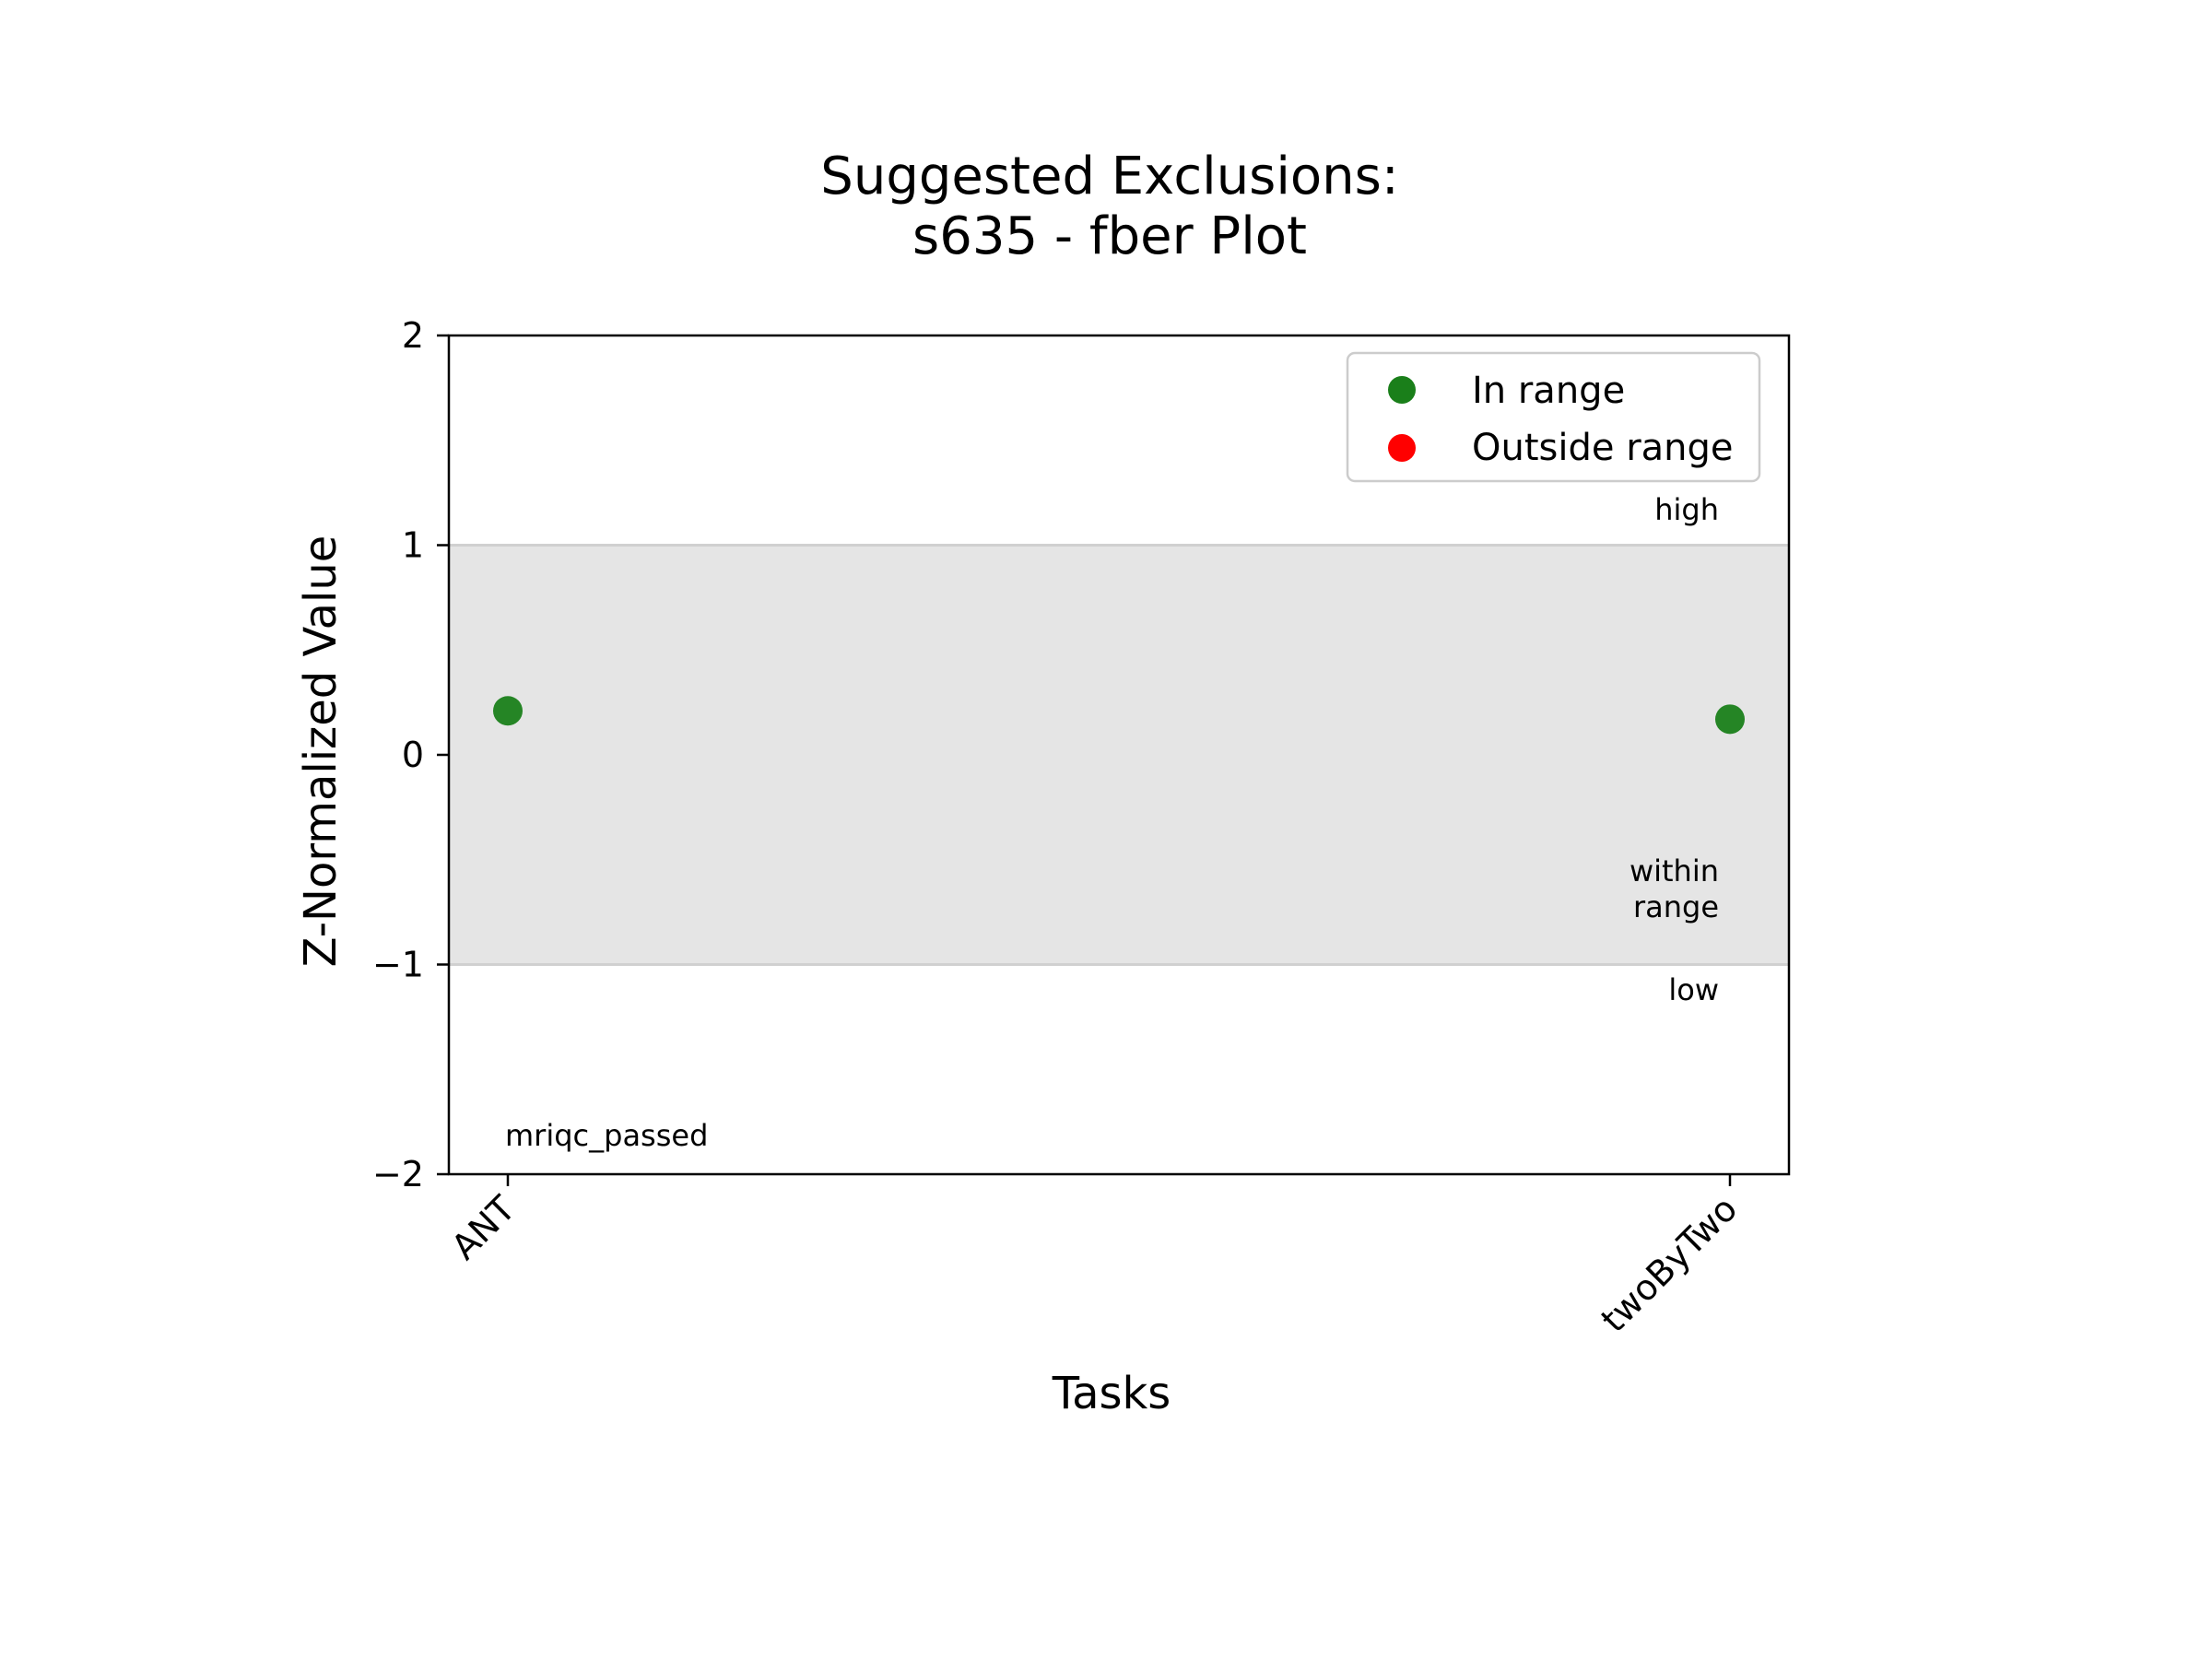 The height and width of the screenshot is (1659, 2212). Describe the element at coordinates (1402, 390) in the screenshot. I see `legend-in-range-marker` at that location.